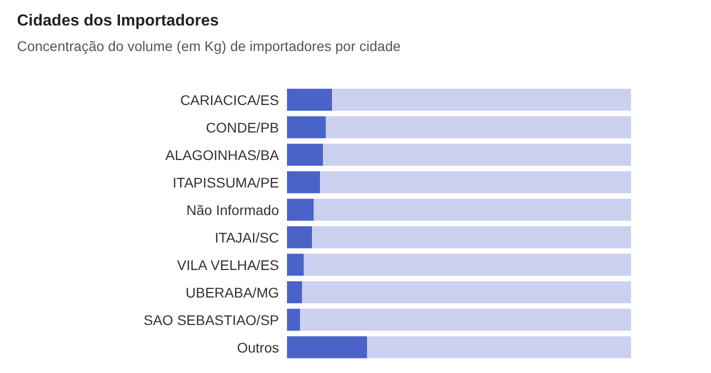 This screenshot has width=711, height=373. I want to click on y-tick-label: ITAPISSUMA/PE, so click(225, 182).